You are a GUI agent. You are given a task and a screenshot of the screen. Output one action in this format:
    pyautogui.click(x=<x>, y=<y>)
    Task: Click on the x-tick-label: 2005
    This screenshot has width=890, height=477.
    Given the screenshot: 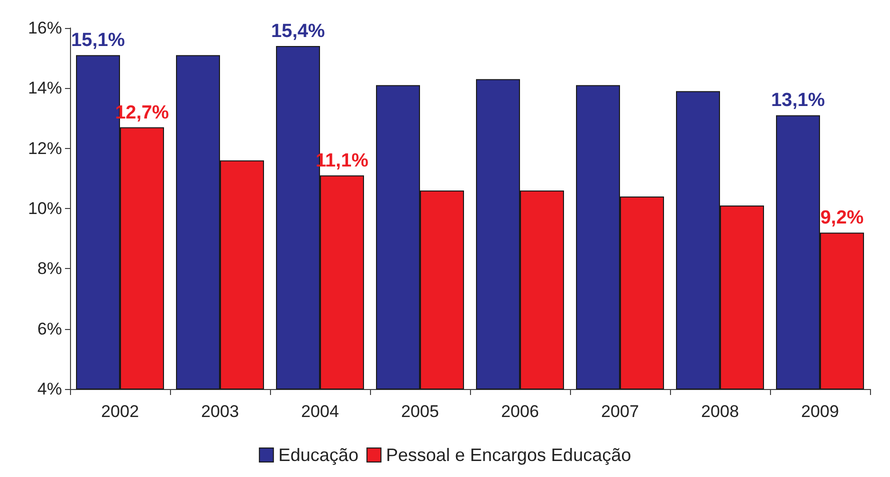 What is the action you would take?
    pyautogui.click(x=420, y=411)
    